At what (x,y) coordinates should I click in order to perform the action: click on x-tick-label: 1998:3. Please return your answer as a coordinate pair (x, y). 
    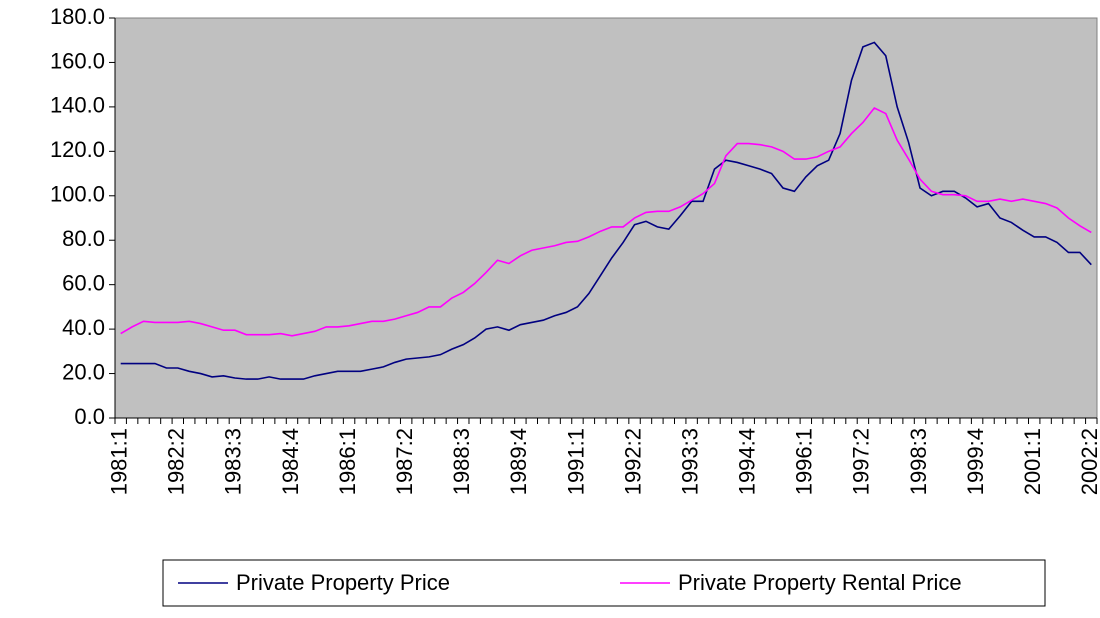
    Looking at the image, I should click on (918, 461).